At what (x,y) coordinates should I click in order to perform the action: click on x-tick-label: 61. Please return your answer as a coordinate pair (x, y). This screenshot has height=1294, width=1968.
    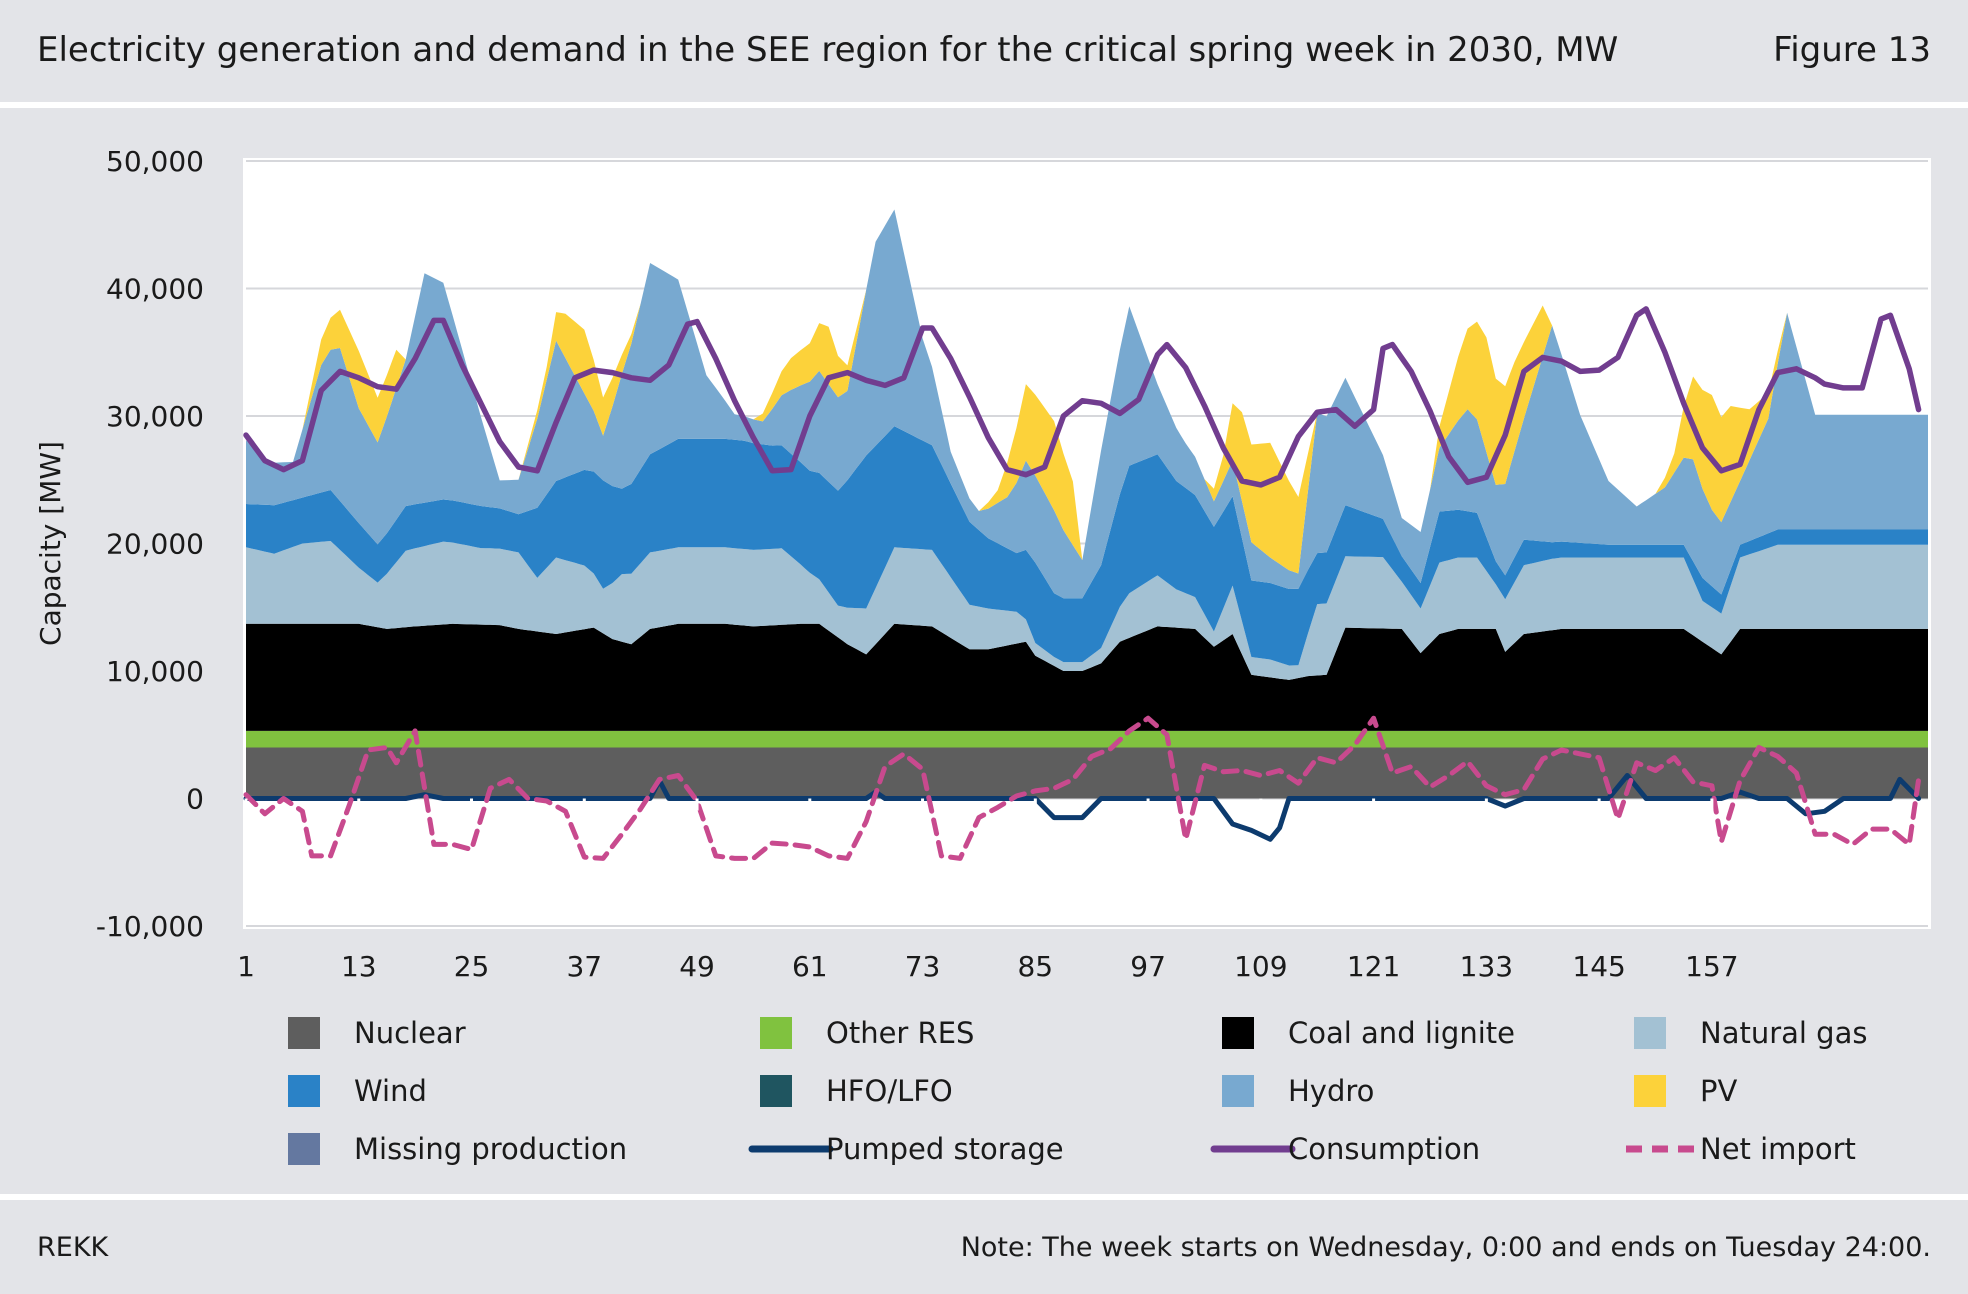
    Looking at the image, I should click on (810, 966).